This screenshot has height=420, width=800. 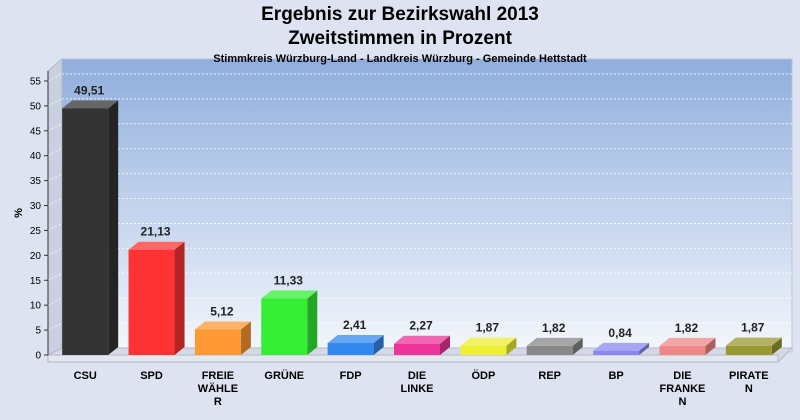 I want to click on x-tick-label-line-4-0: FDP, so click(x=351, y=376).